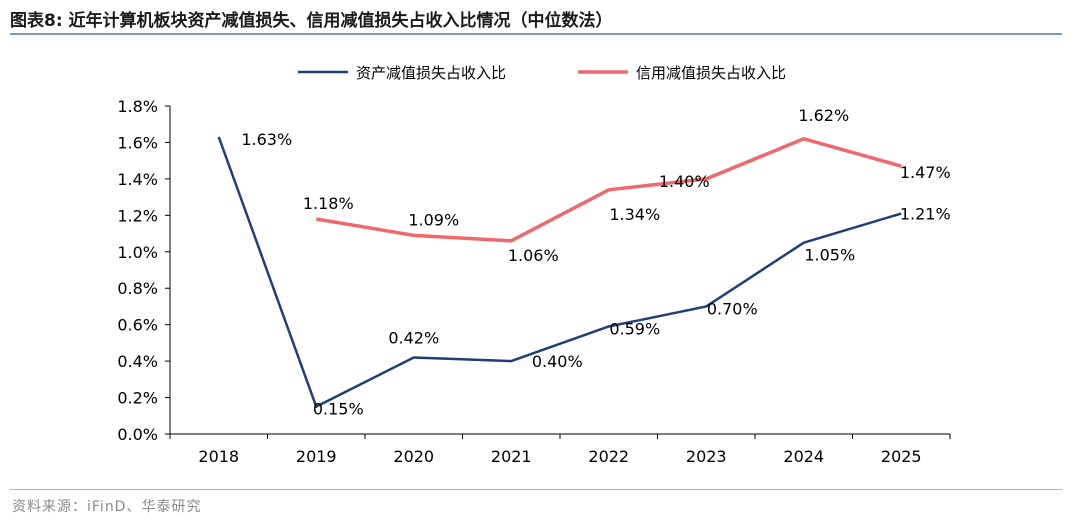 This screenshot has height=525, width=1080. Describe the element at coordinates (732, 308) in the screenshot. I see `asset-data-label: 0.70%` at that location.